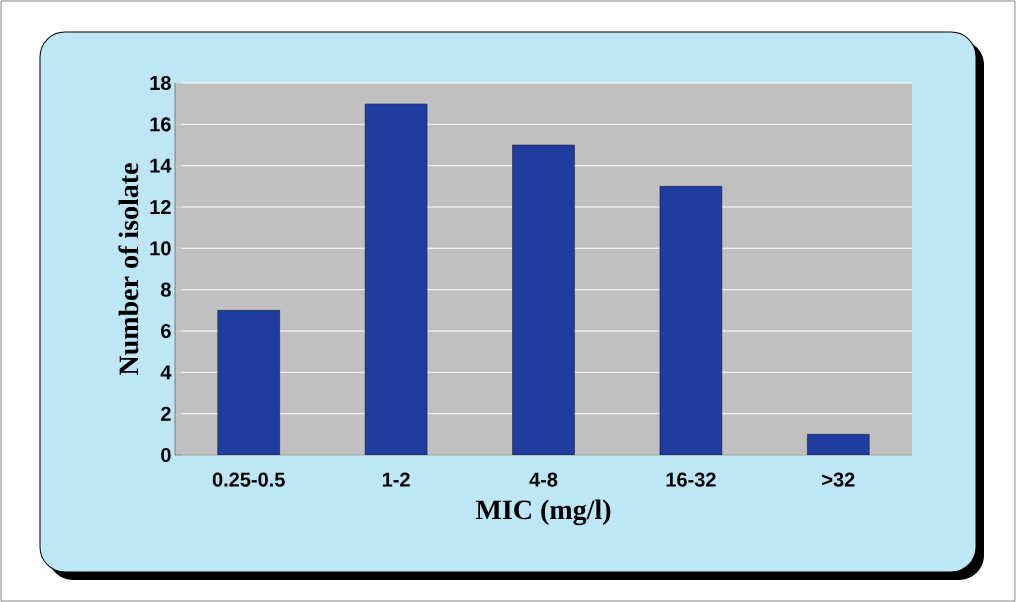 This screenshot has height=602, width=1016. What do you see at coordinates (161, 165) in the screenshot?
I see `y-tick-label: 14` at bounding box center [161, 165].